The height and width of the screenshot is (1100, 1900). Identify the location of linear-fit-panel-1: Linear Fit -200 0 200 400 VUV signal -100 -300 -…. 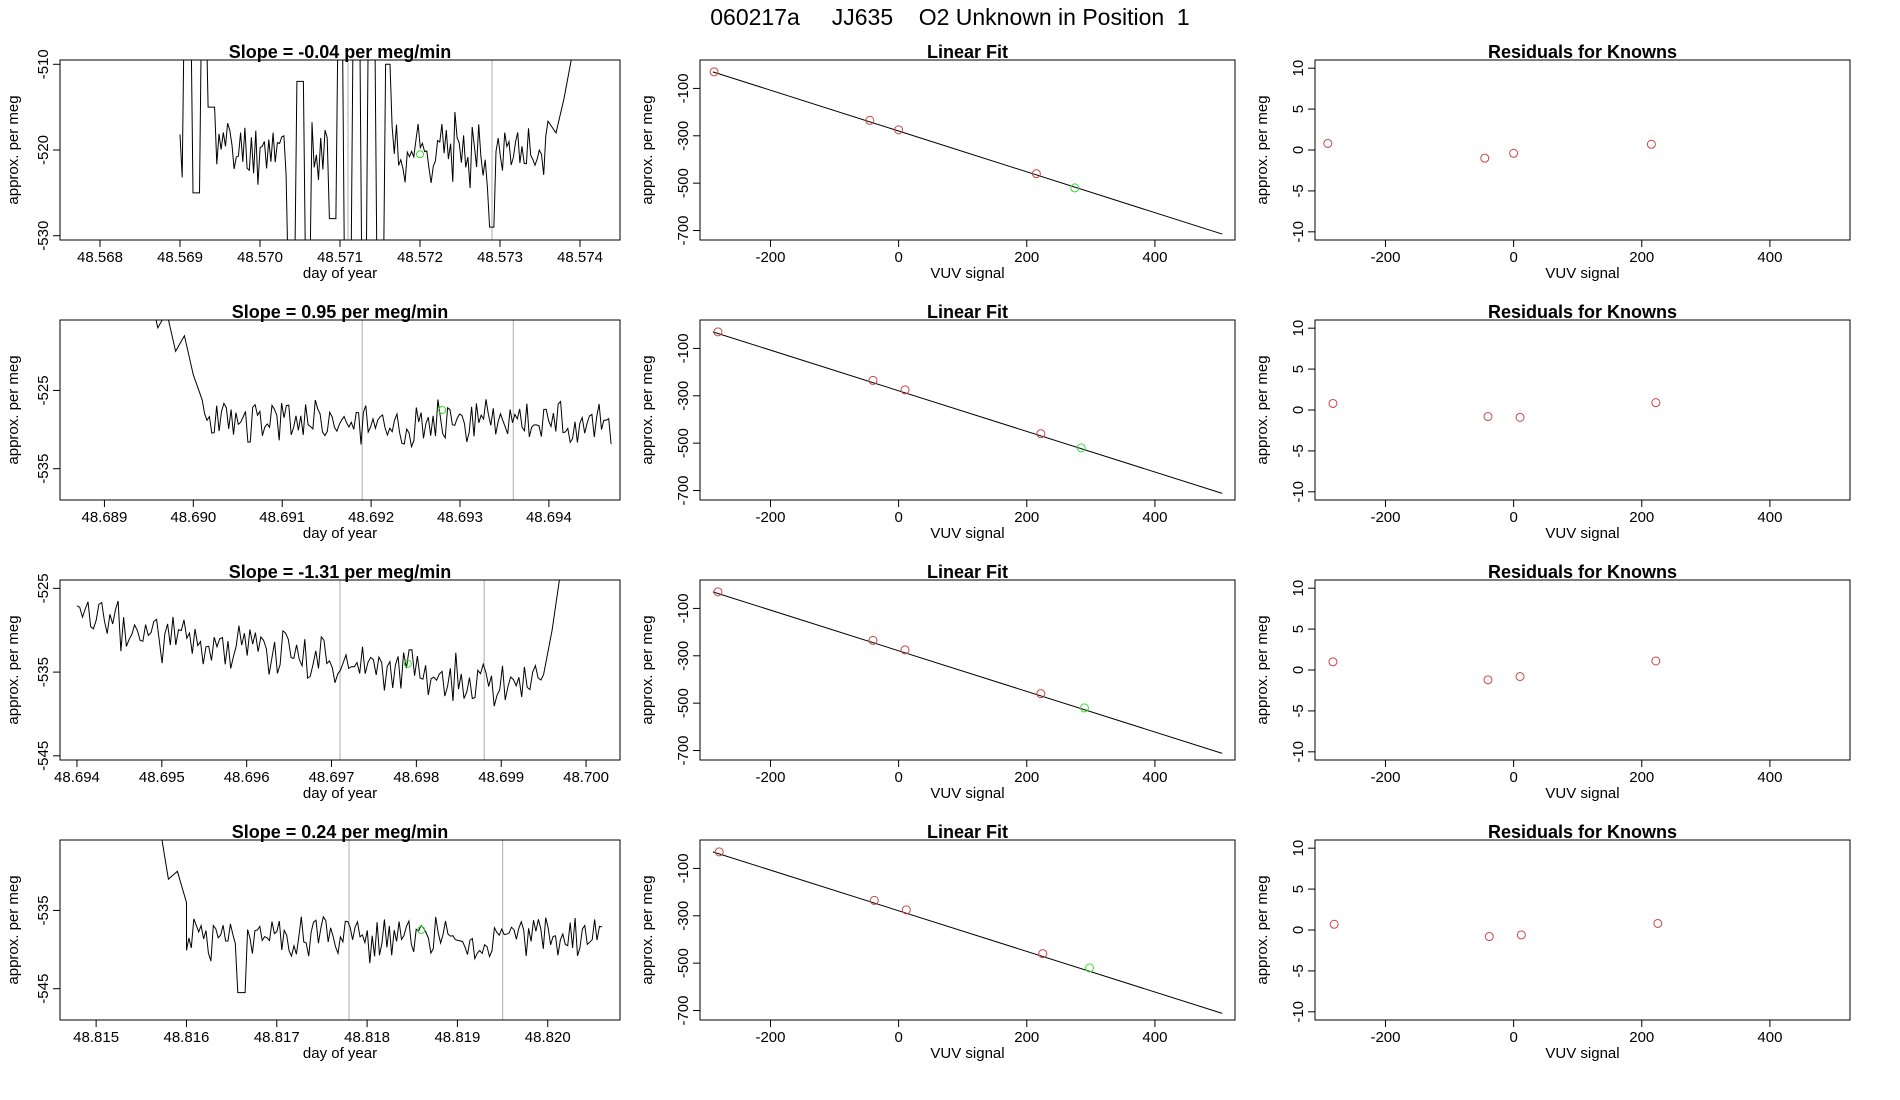
(937, 162).